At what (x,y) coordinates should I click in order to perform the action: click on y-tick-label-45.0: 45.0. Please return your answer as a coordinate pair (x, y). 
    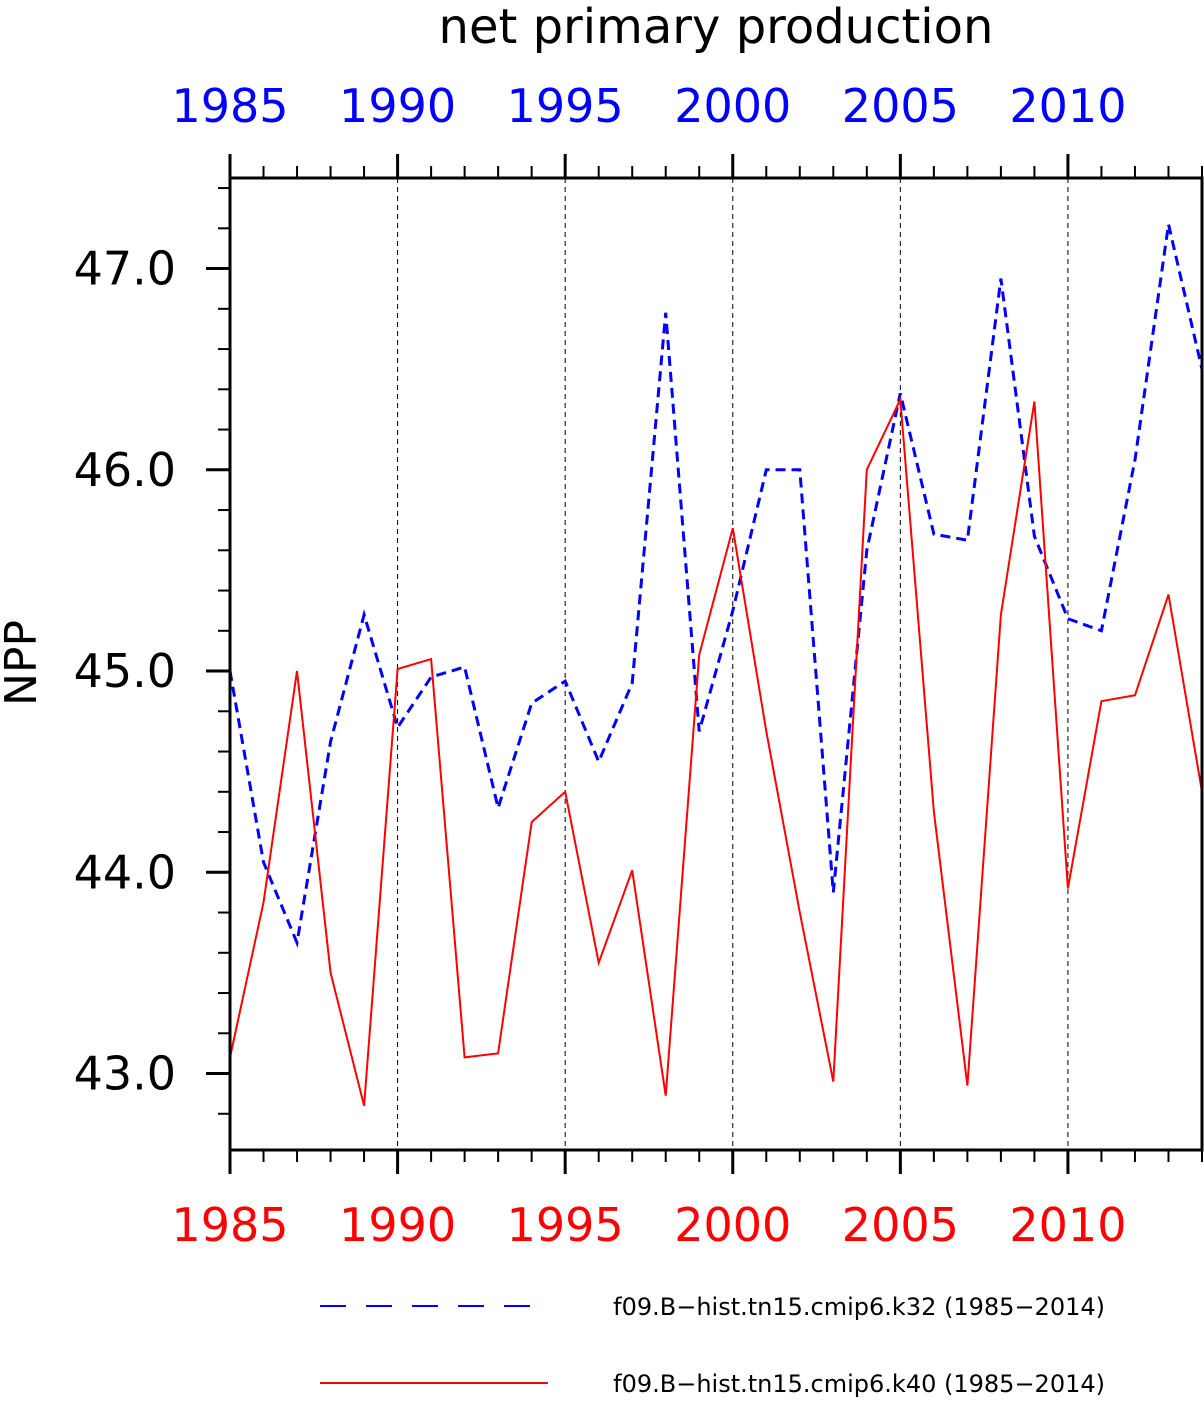
    Looking at the image, I should click on (125, 671).